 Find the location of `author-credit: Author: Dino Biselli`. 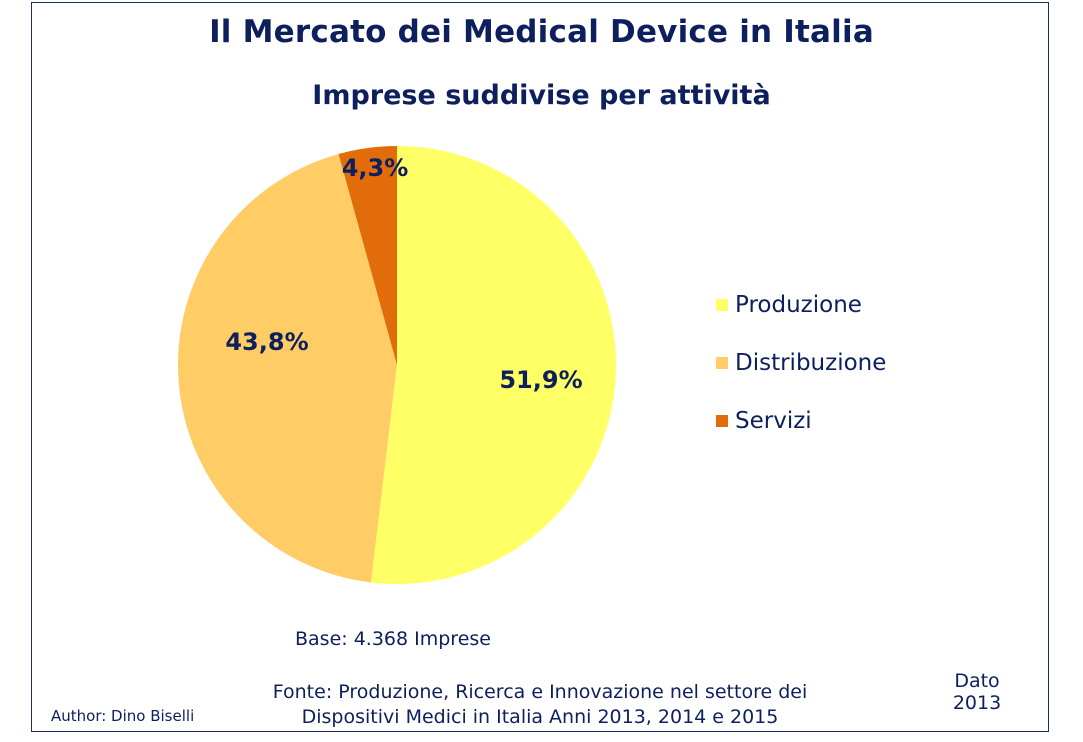

author-credit: Author: Dino Biselli is located at coordinates (123, 716).